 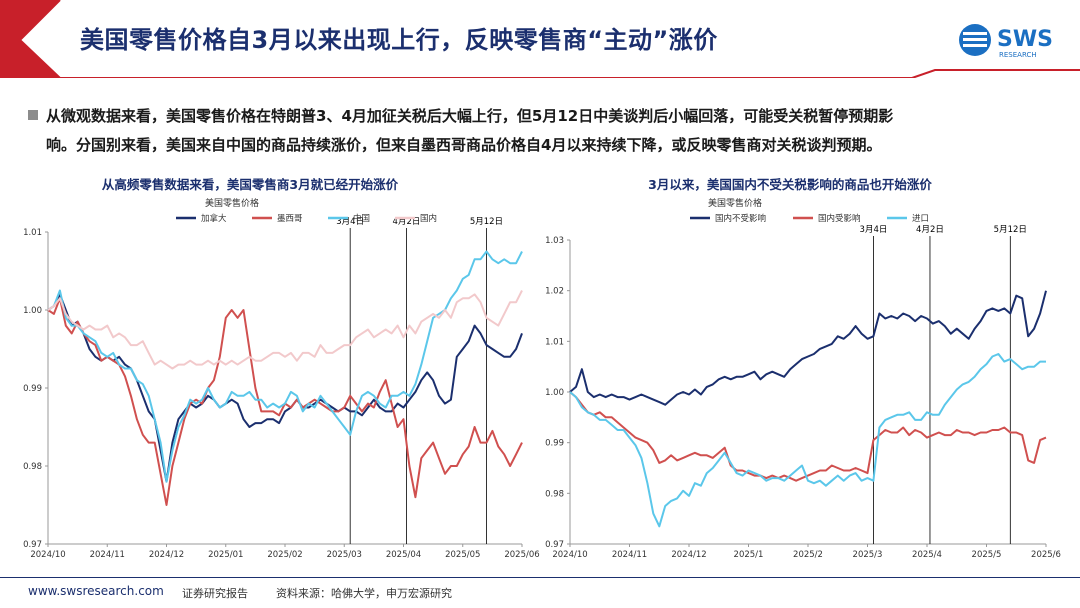 What do you see at coordinates (30, 39) in the screenshot?
I see `header-red-chevron` at bounding box center [30, 39].